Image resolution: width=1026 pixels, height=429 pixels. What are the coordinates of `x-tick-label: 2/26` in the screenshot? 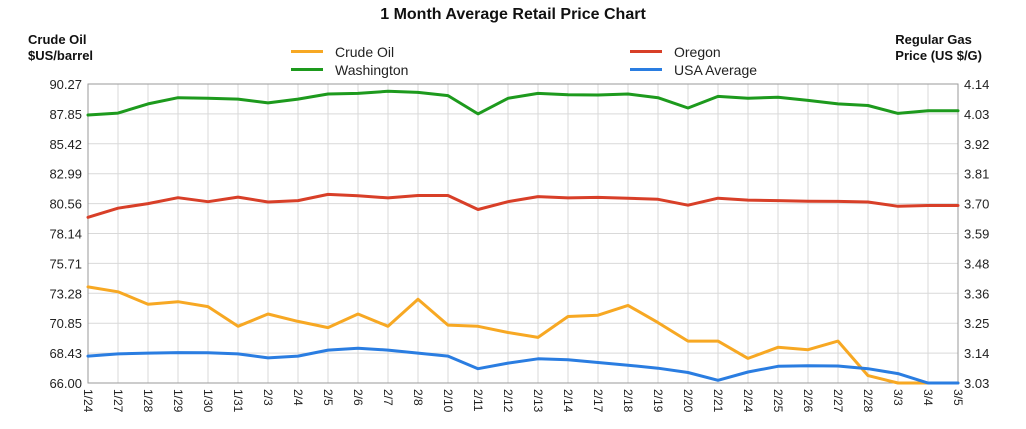 It's located at (808, 401).